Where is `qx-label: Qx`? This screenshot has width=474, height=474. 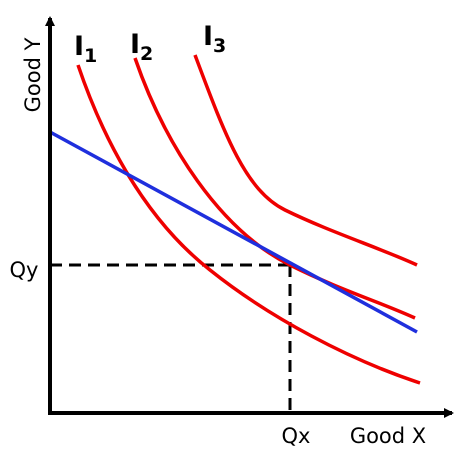
qx-label: Qx is located at coordinates (296, 436).